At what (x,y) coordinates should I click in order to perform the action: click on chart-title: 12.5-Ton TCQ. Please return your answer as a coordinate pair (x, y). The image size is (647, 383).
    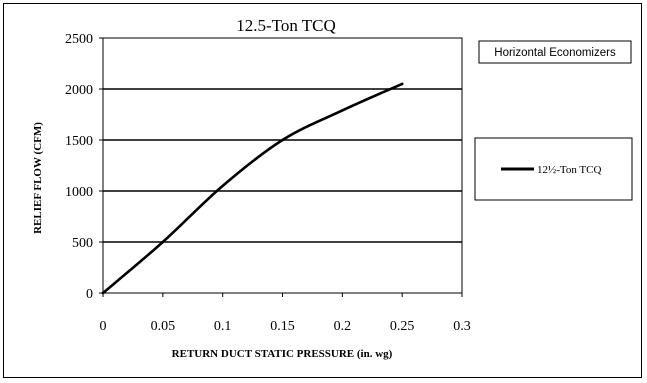
    Looking at the image, I should click on (286, 25).